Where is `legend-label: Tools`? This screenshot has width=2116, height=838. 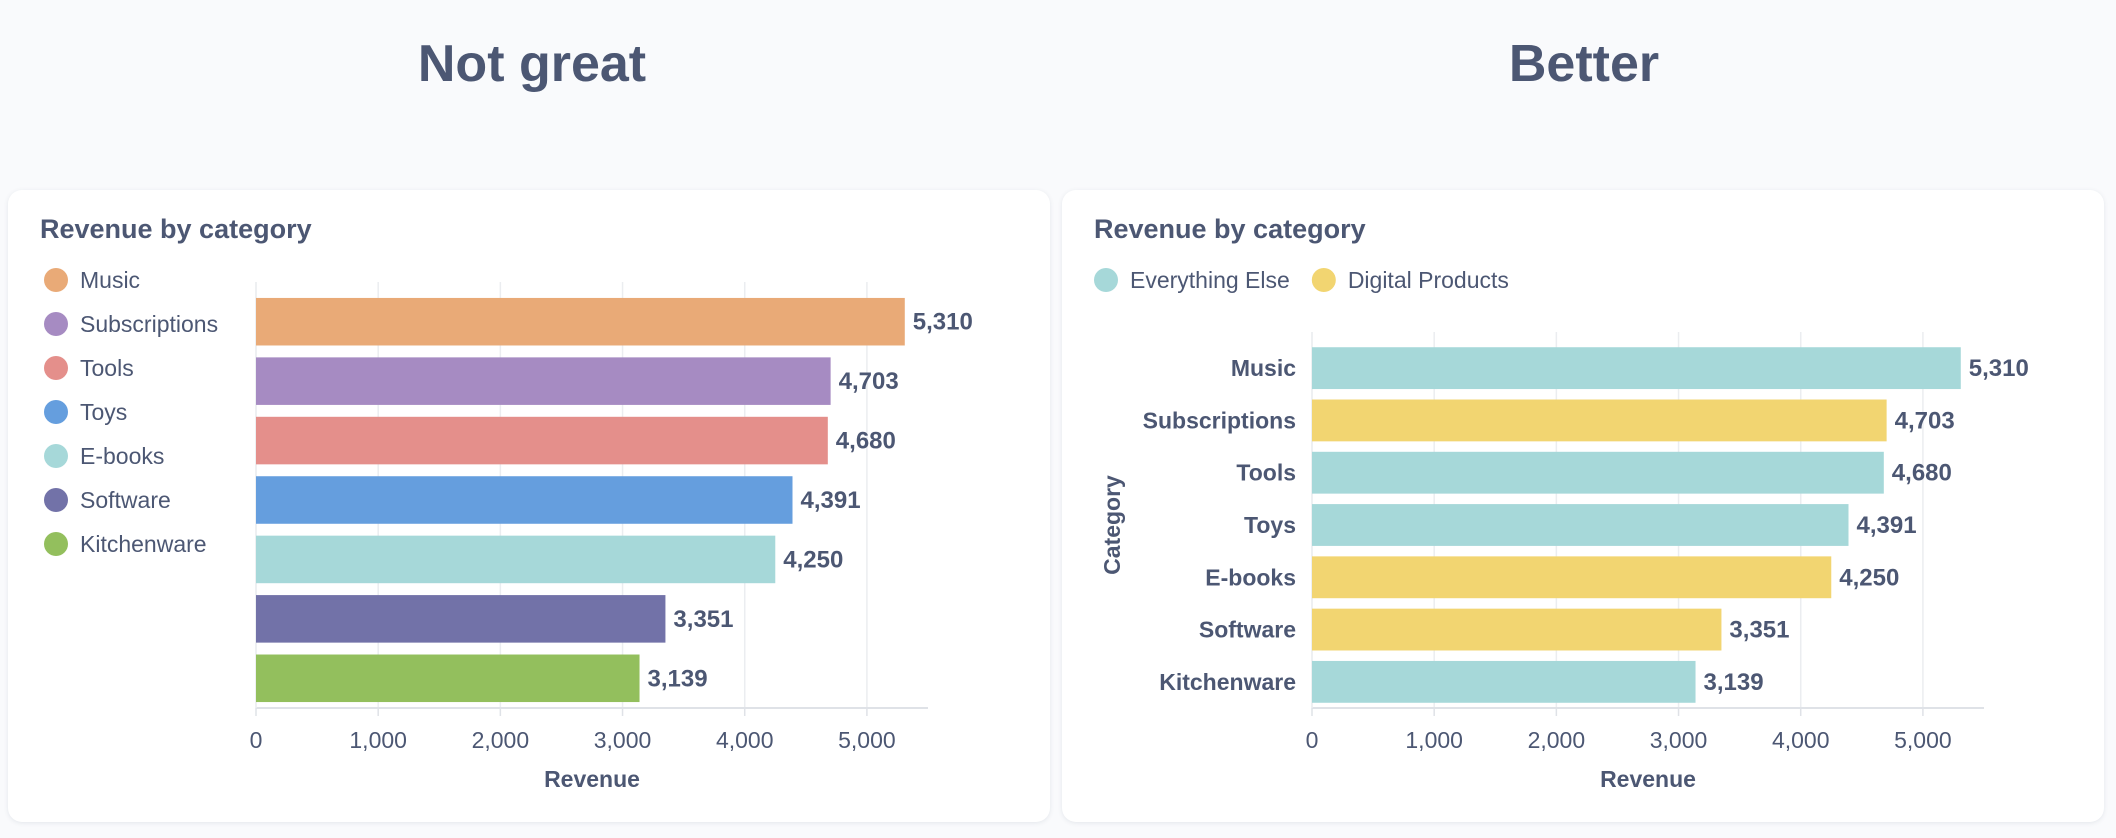
legend-label: Tools is located at coordinates (107, 368).